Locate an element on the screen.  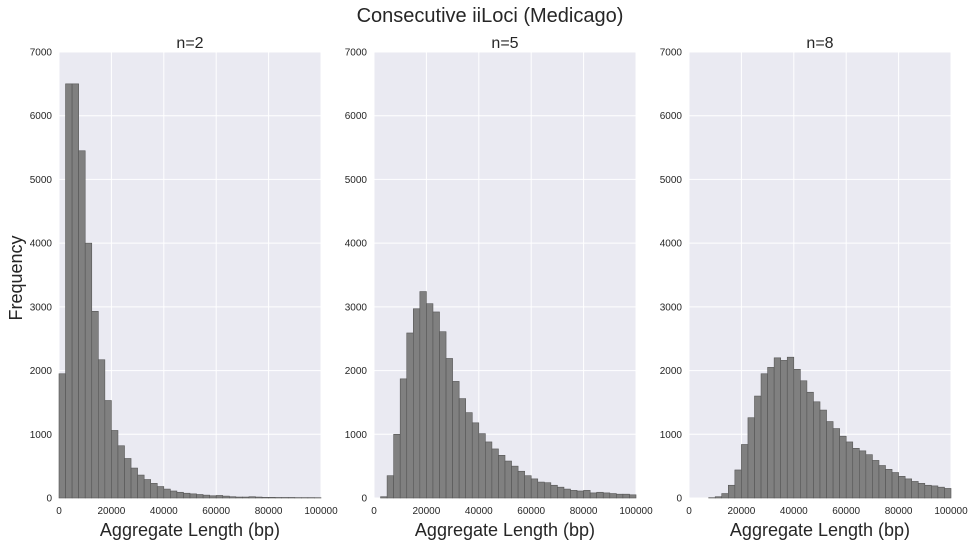
y-axis-label: Frequency is located at coordinates (16, 277).